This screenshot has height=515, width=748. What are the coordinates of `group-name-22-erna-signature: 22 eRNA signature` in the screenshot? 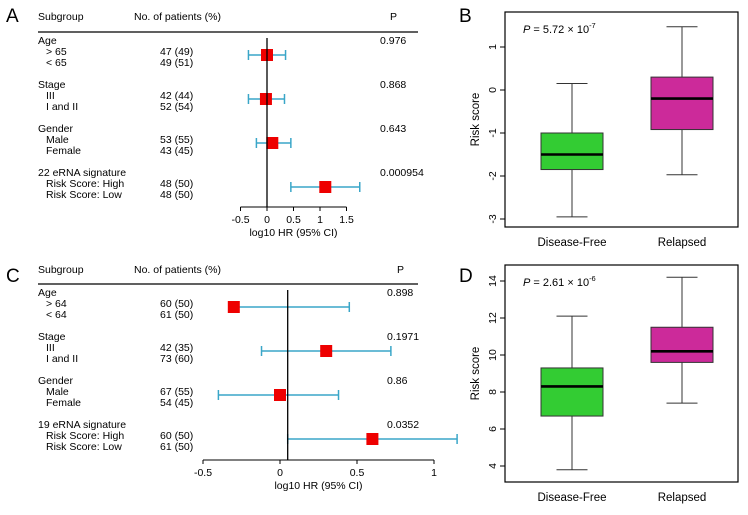 It's located at (82, 173).